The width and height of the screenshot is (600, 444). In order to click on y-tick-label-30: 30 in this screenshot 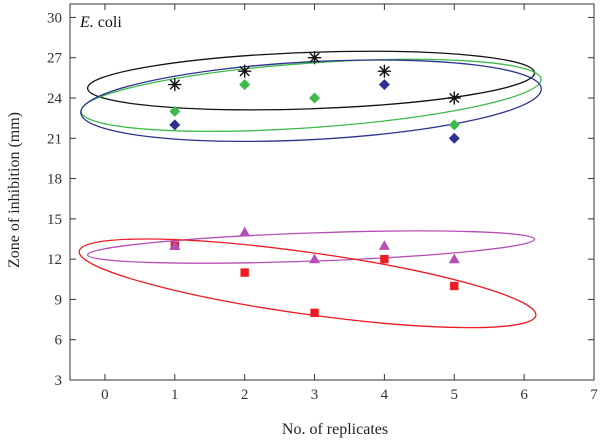, I will do `click(54, 18)`.